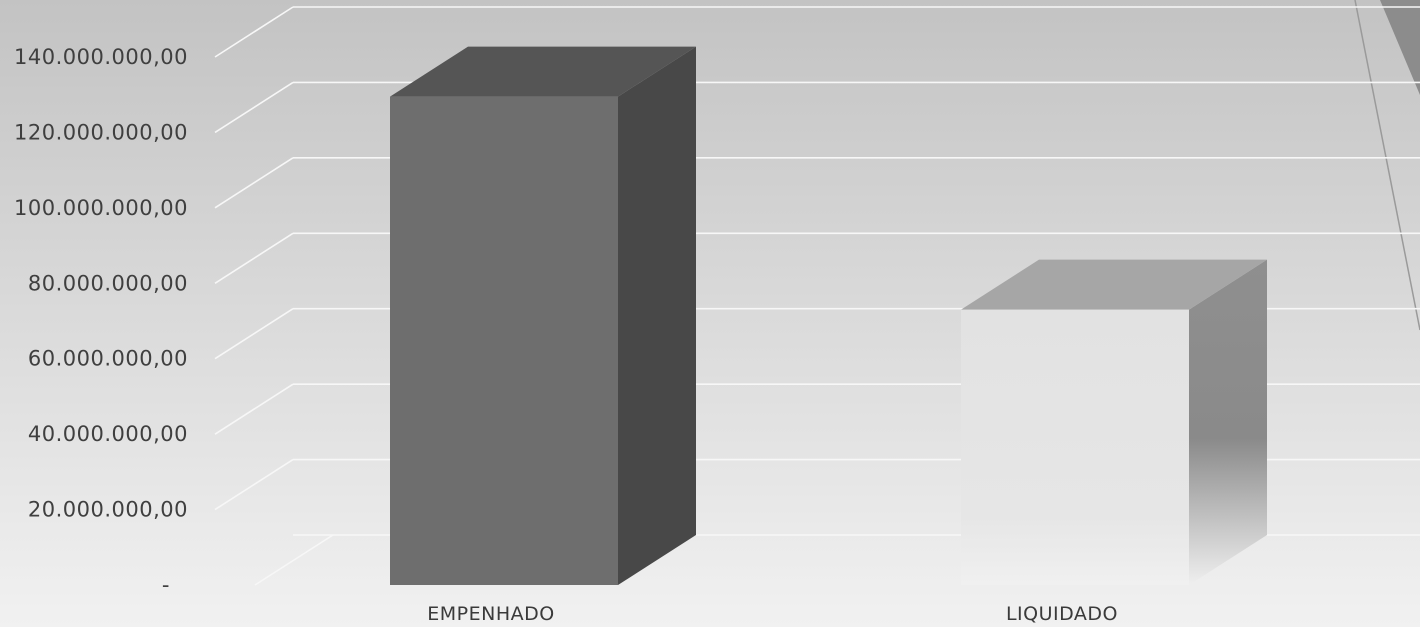  I want to click on y-tick-label: 40.000.000,00, so click(108, 434).